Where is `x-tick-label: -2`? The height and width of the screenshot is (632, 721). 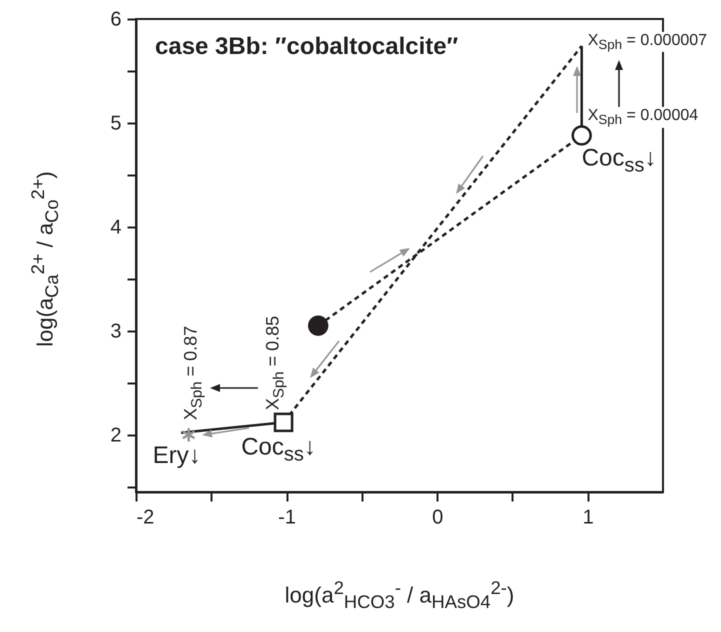
x-tick-label: -2 is located at coordinates (145, 517).